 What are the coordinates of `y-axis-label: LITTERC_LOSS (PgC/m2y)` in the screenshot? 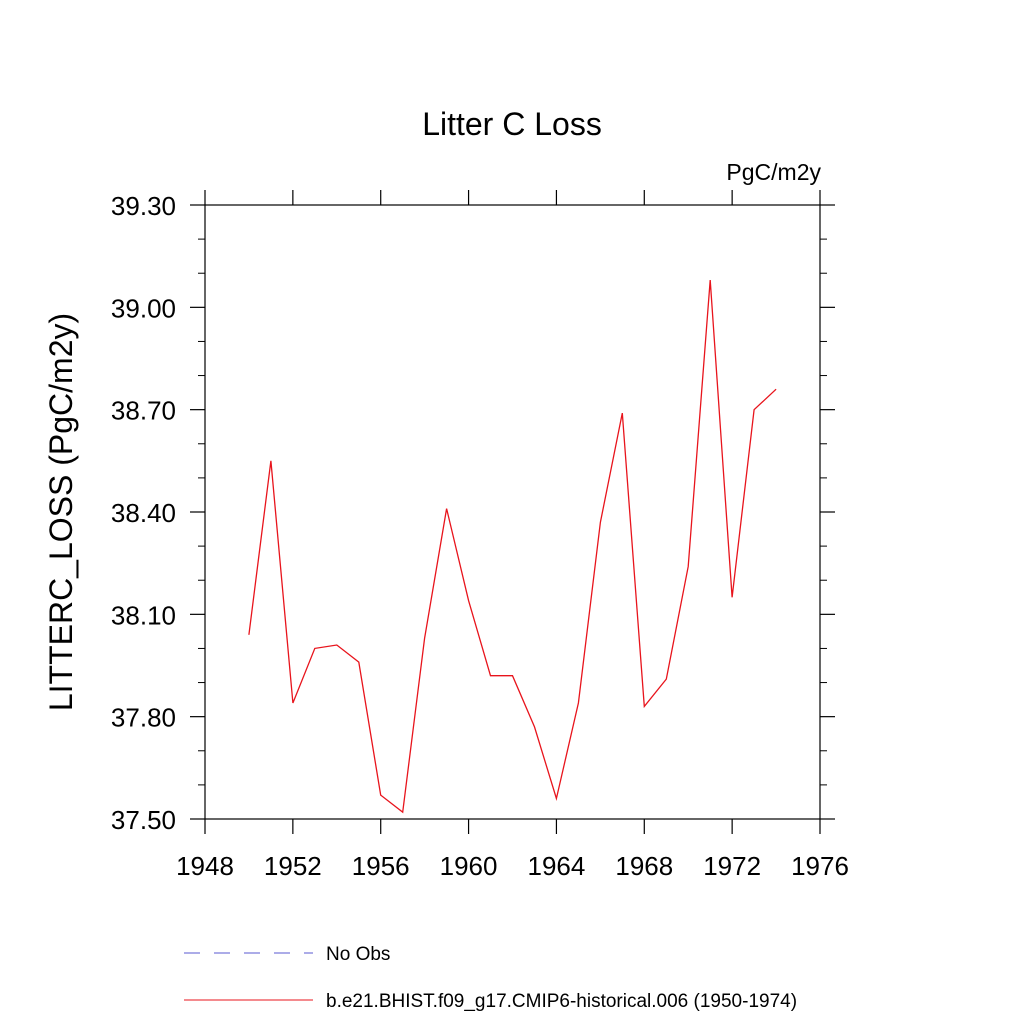 It's located at (61, 512).